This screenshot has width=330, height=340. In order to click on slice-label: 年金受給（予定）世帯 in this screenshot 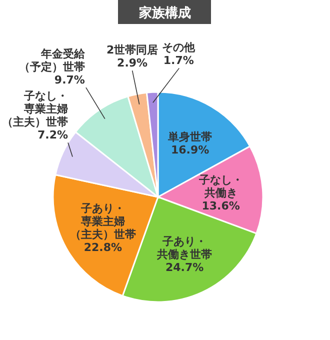, I will do `click(52, 61)`.